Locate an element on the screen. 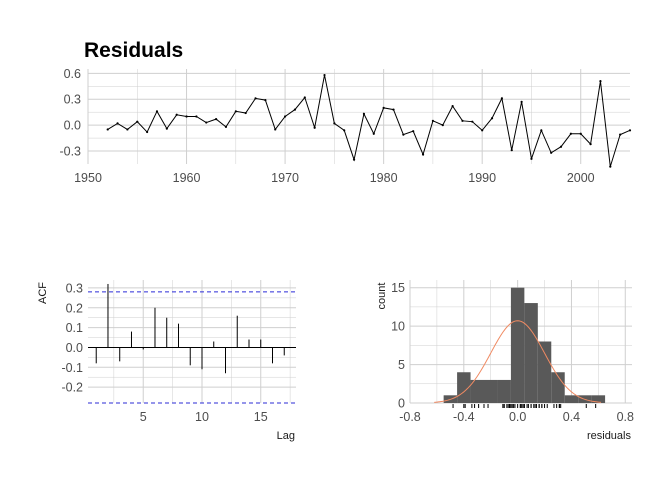 The width and height of the screenshot is (672, 480). acf-gridlines is located at coordinates (192, 341).